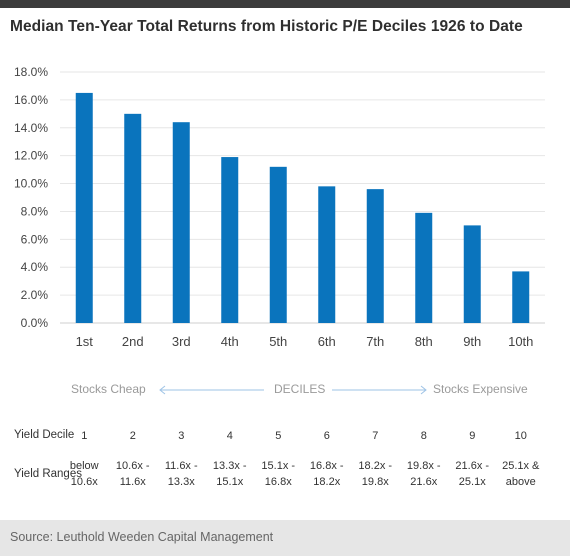 The width and height of the screenshot is (570, 556). Describe the element at coordinates (375, 474) in the screenshot. I see `yield-range-cell: 18.2x - 19.8x` at that location.